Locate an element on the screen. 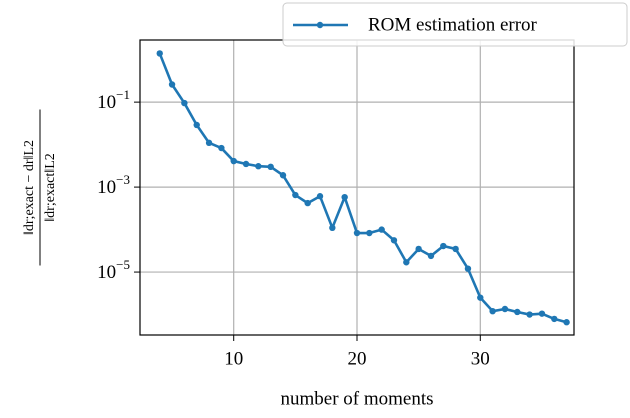  x-tick-label: 10 is located at coordinates (233, 358).